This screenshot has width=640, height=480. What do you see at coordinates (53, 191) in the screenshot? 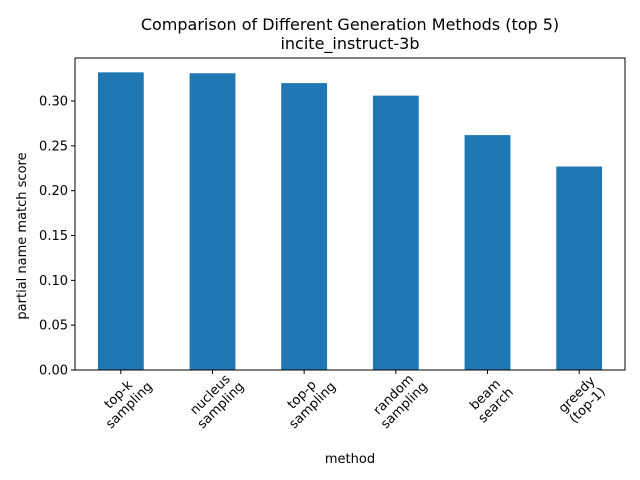
I see `y-tick-label-4: 0.20` at bounding box center [53, 191].